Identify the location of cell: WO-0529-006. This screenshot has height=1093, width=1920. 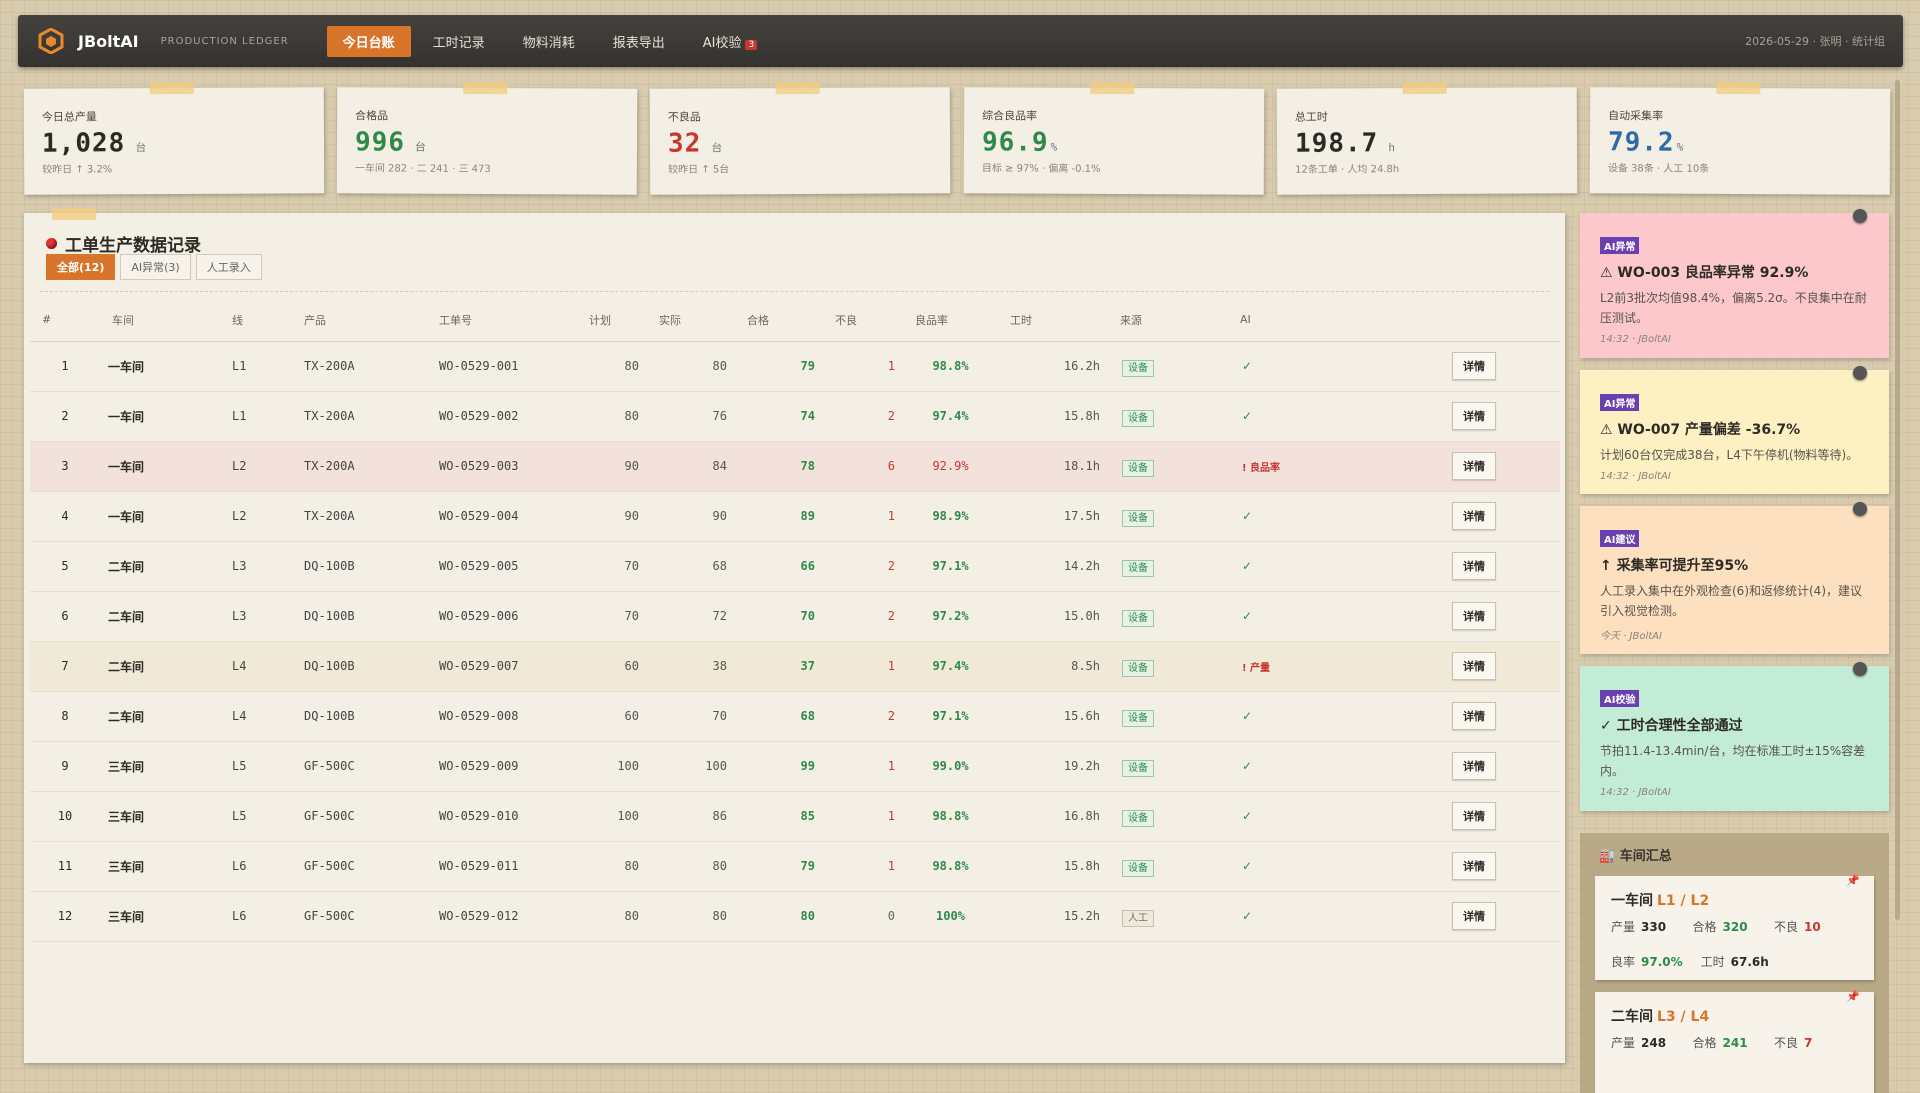
(502, 616).